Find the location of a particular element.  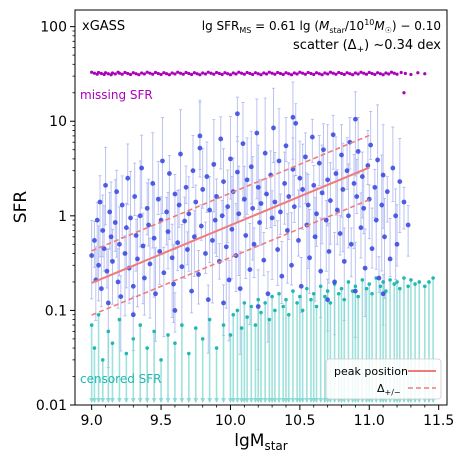

x-tick-label: 10.5 is located at coordinates (299, 421).